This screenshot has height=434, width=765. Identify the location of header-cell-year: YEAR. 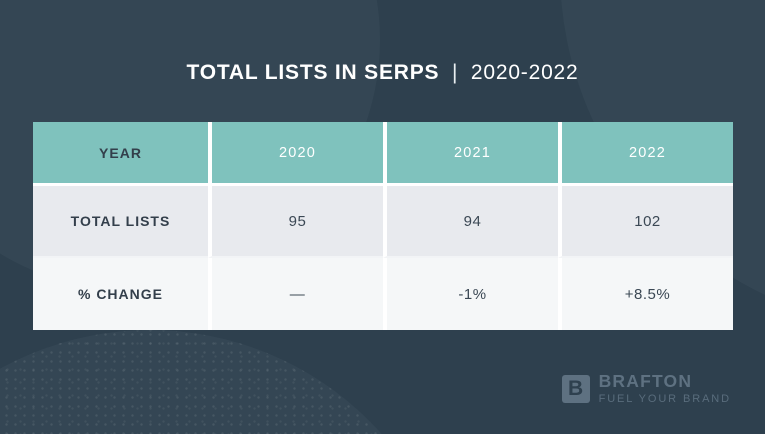
(120, 154).